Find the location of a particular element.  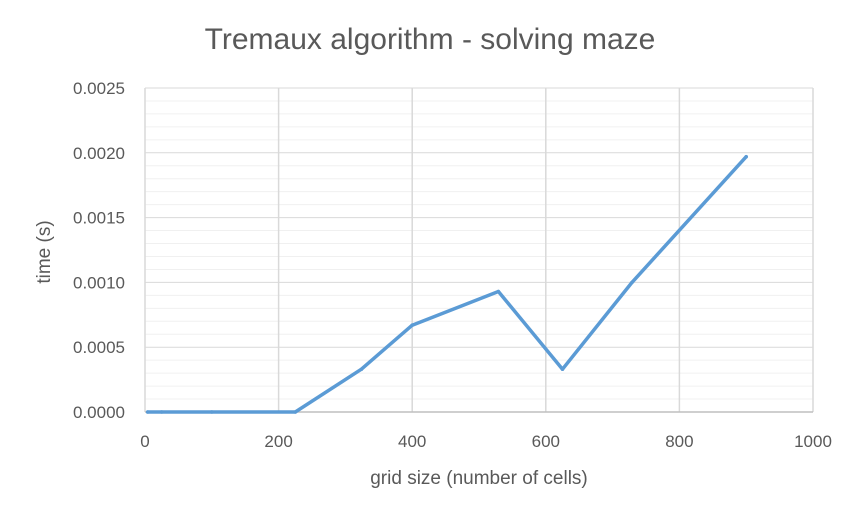

x-tick-label: 1000 is located at coordinates (813, 441).